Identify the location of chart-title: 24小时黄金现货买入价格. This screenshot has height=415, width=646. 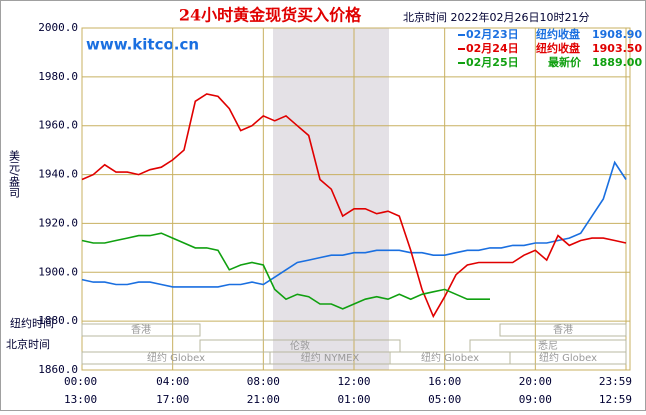
(270, 15).